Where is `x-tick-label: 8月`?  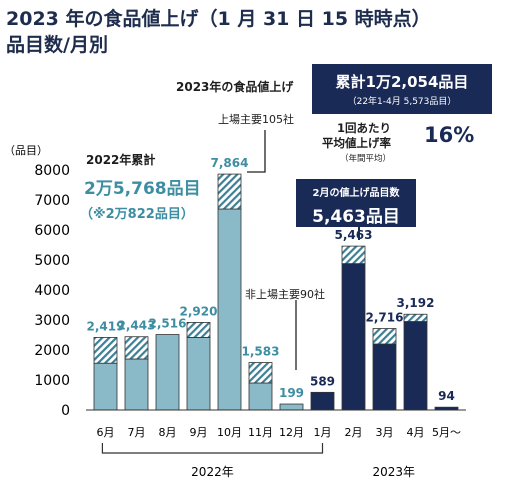
x-tick-label: 8月 is located at coordinates (168, 432).